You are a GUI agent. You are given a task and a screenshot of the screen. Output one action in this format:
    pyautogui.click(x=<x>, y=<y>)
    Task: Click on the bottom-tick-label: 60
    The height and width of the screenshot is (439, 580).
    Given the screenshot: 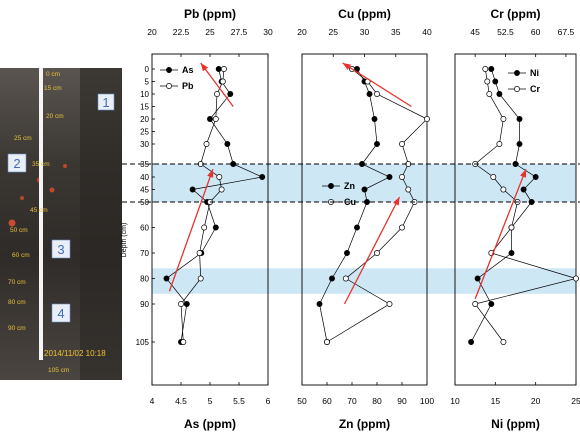 What is the action you would take?
    pyautogui.click(x=327, y=401)
    